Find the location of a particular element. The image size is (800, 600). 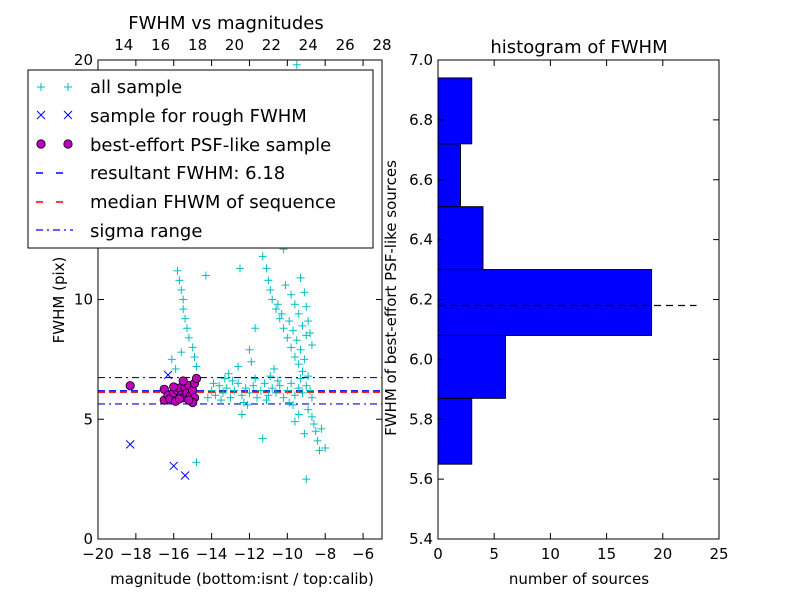

scatter-x-tick-label: −18 is located at coordinates (136, 554).